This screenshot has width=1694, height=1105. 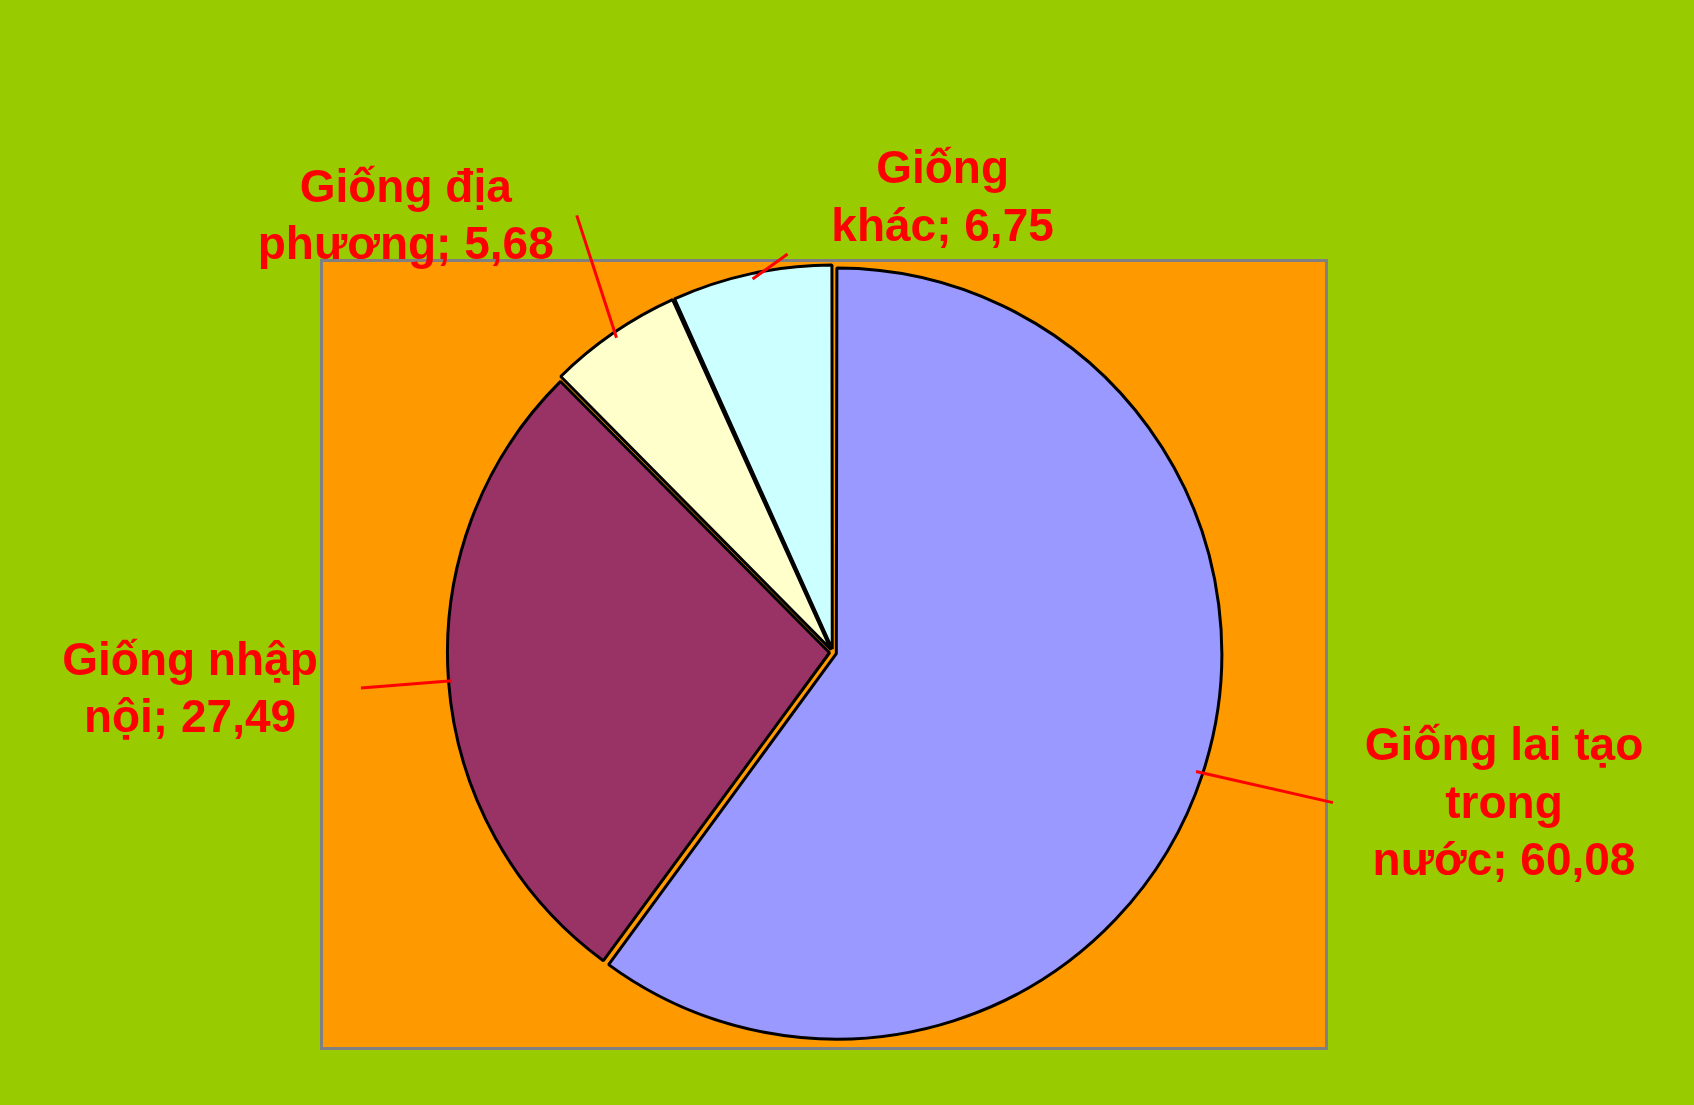 What do you see at coordinates (1504, 802) in the screenshot?
I see `slice-label: Giống lai tạo trong nước; 60,08` at bounding box center [1504, 802].